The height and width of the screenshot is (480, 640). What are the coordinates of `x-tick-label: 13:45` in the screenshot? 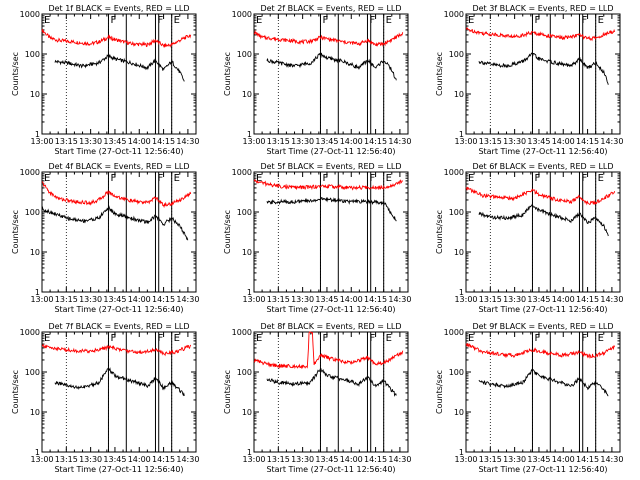 It's located at (114, 459).